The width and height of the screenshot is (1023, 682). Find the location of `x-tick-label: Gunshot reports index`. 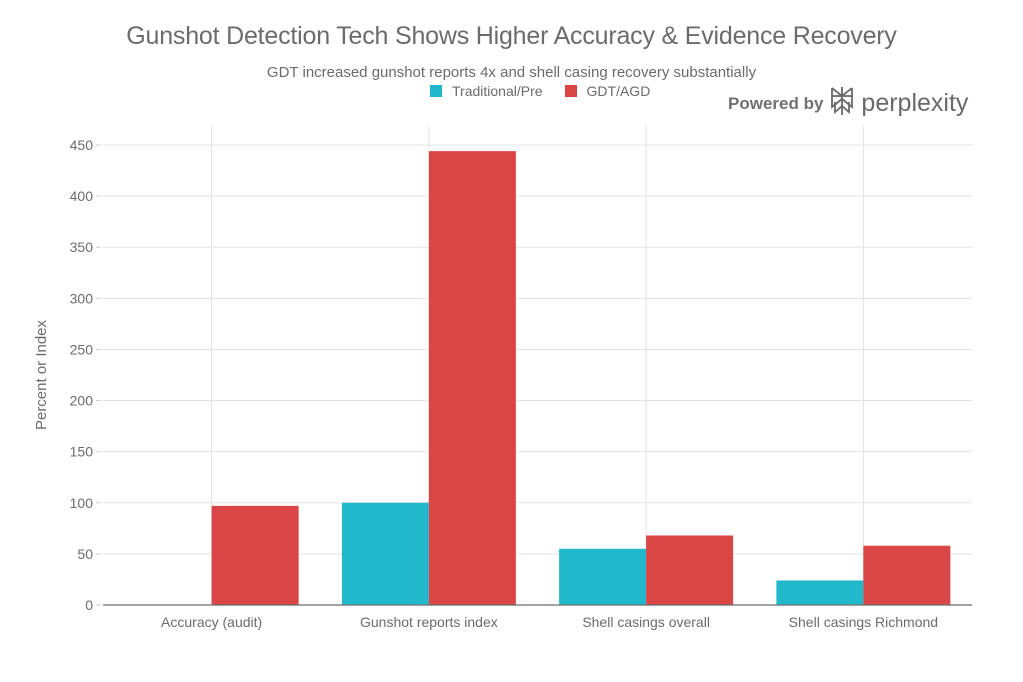

x-tick-label: Gunshot reports index is located at coordinates (429, 622).